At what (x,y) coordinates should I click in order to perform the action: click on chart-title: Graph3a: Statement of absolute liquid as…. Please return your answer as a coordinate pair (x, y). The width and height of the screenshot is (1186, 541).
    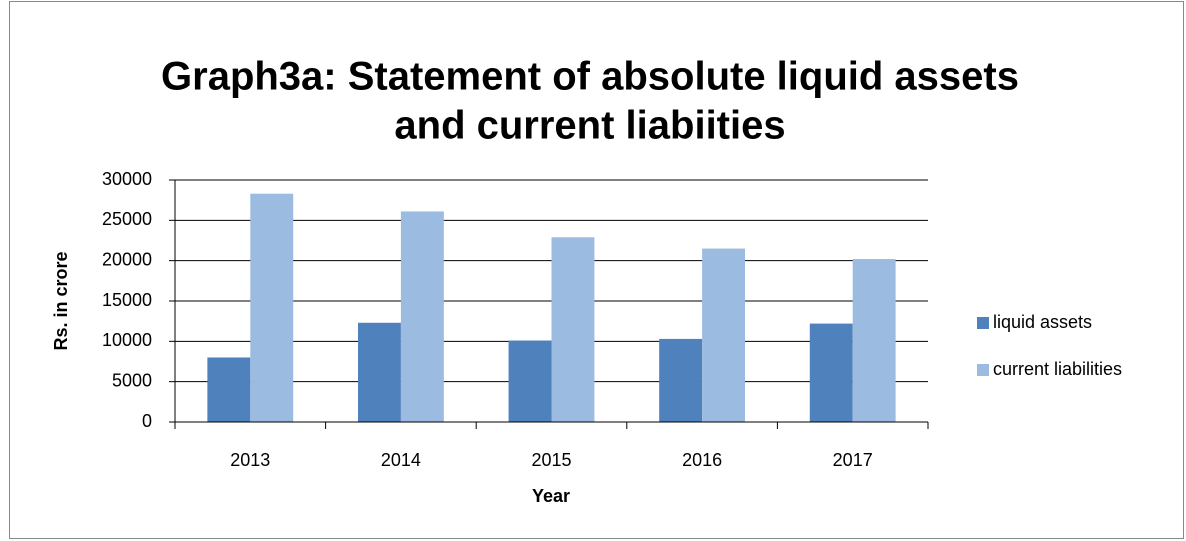
    Looking at the image, I should click on (590, 77).